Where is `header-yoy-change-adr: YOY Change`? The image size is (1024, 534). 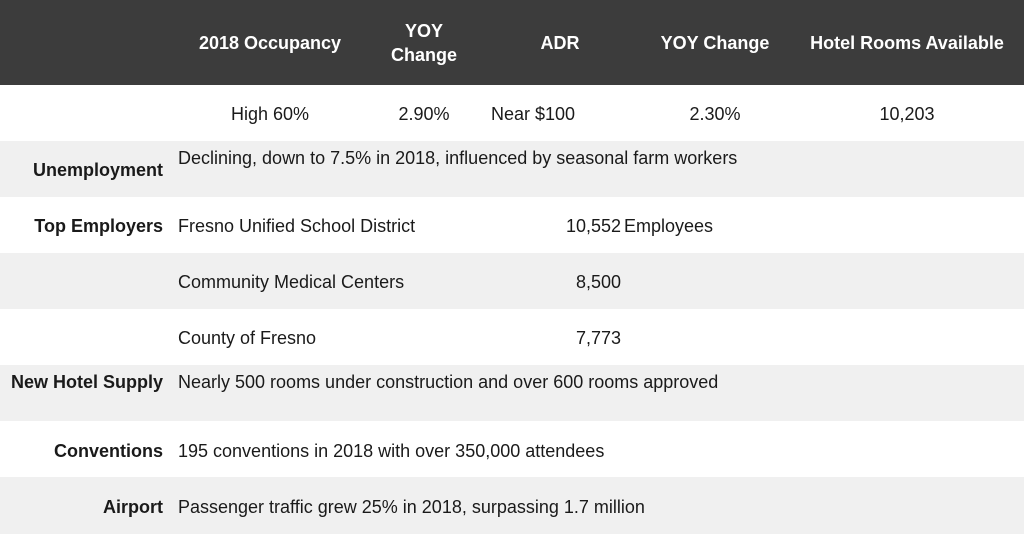
header-yoy-change-adr: YOY Change is located at coordinates (715, 42).